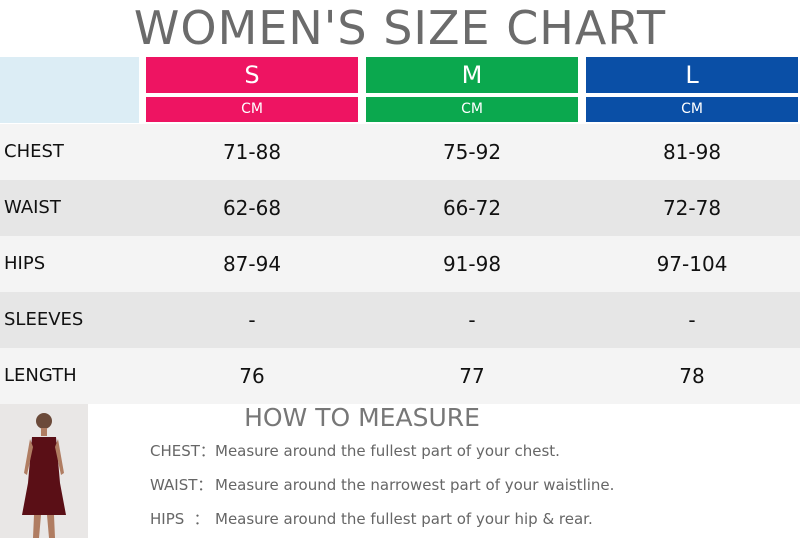  I want to click on size-value: 62-68, so click(252, 208).